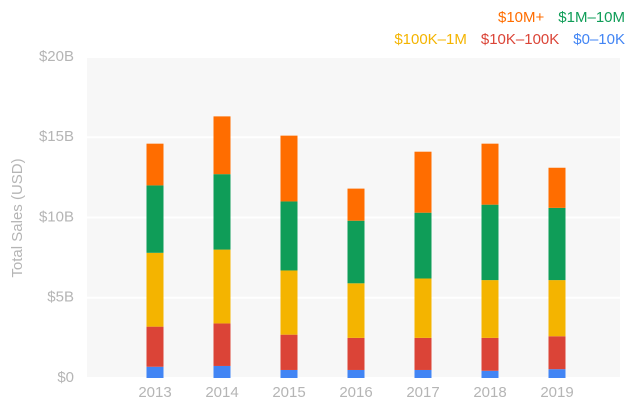  I want to click on x-tick-label: 2018, so click(489, 392).